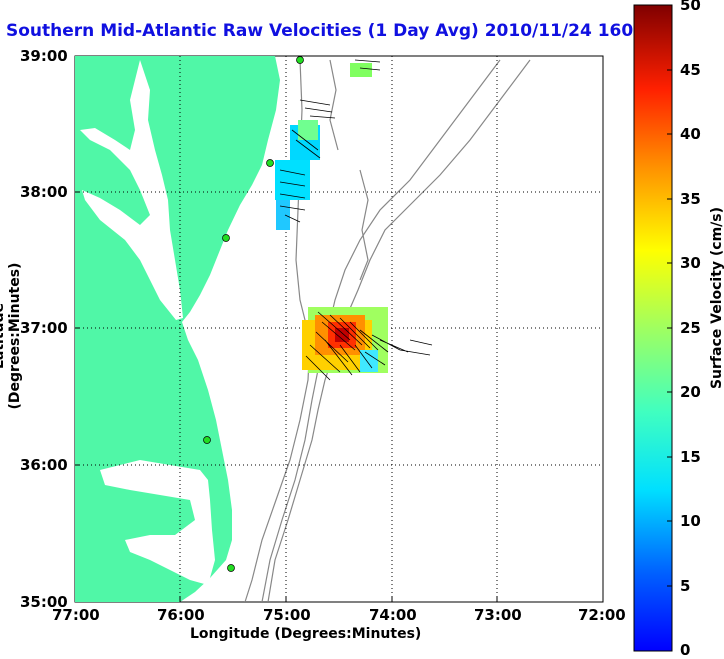 The height and width of the screenshot is (659, 724). What do you see at coordinates (669, 328) in the screenshot?
I see `colorbar-ticks` at bounding box center [669, 328].